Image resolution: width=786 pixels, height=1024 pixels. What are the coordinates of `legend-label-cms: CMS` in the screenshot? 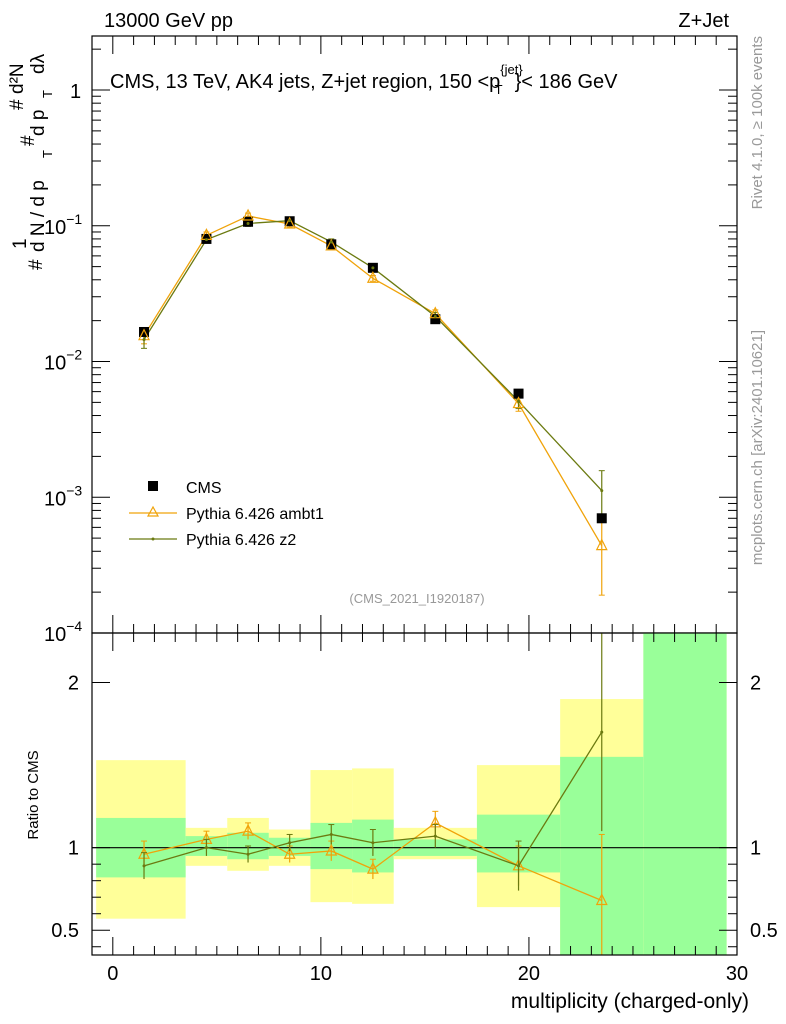 It's located at (204, 488).